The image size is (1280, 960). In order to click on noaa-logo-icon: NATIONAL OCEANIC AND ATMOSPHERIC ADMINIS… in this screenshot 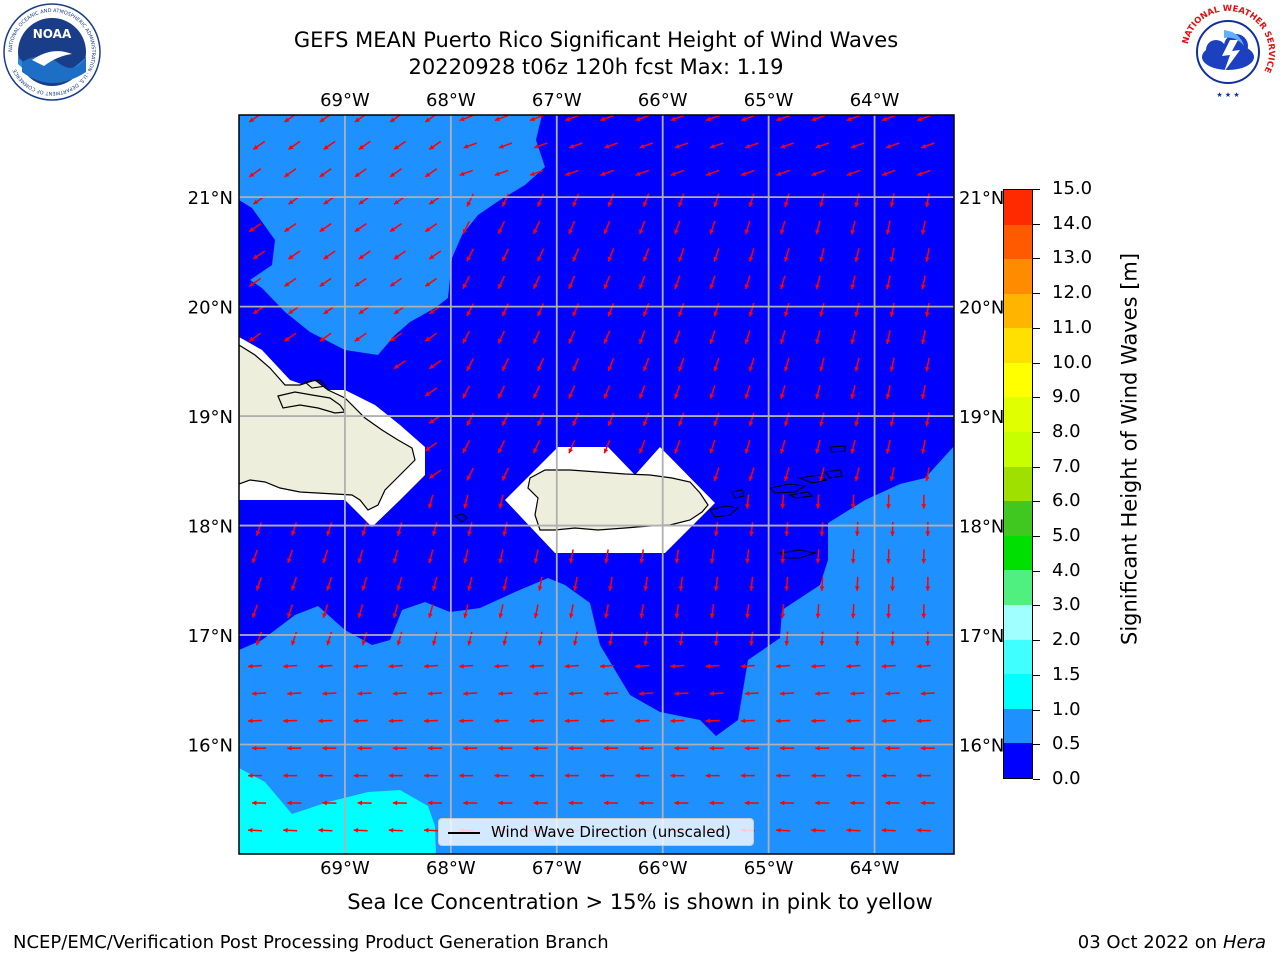, I will do `click(52, 52)`.